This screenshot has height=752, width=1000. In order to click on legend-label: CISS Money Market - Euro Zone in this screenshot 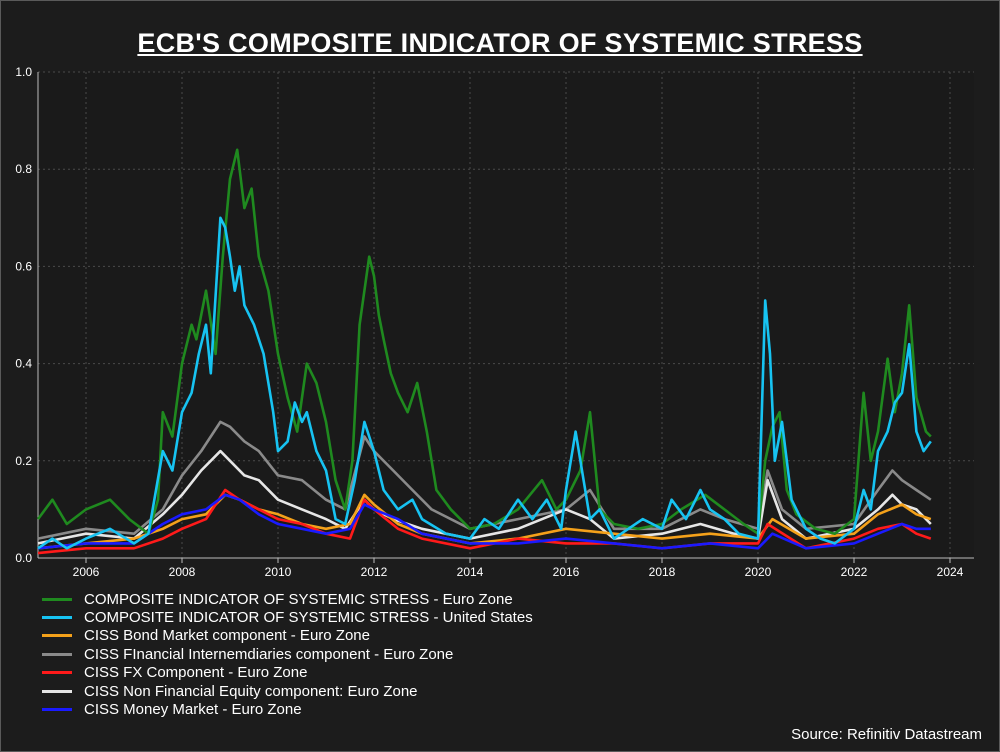, I will do `click(193, 710)`.